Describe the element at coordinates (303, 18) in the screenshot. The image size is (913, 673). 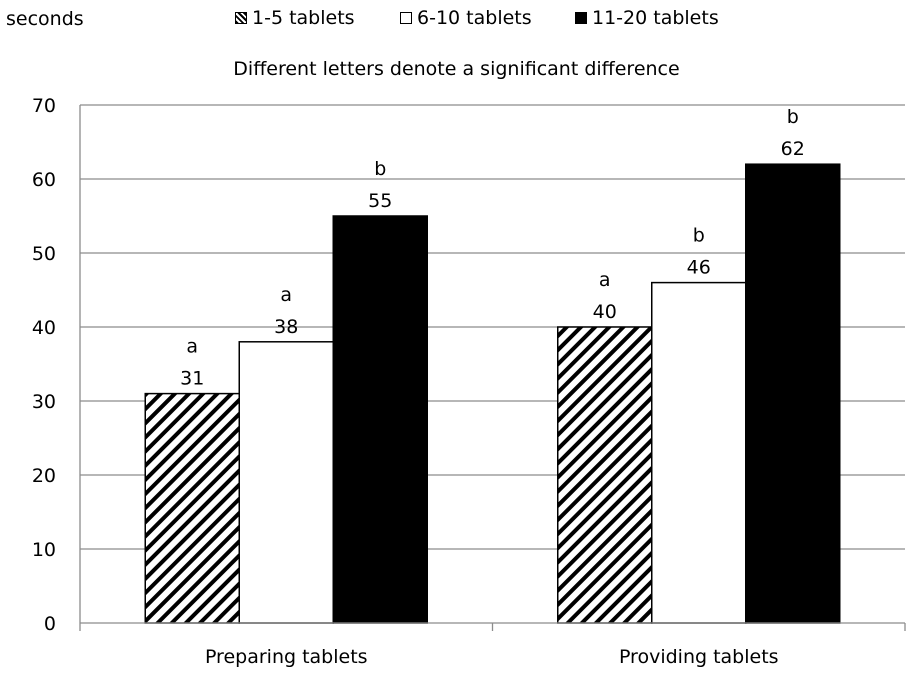
I see `legend-label: 1-5 tablets` at that location.